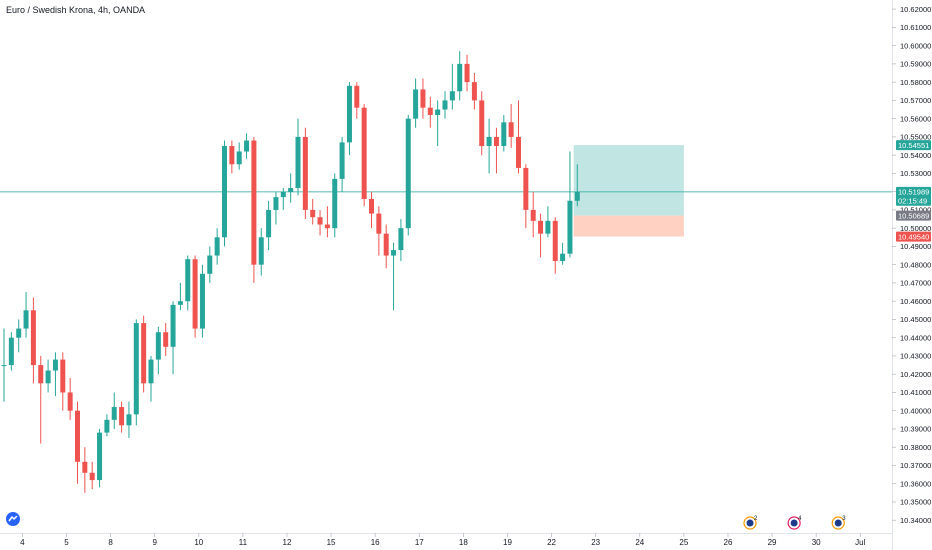  What do you see at coordinates (750, 523) in the screenshot?
I see `event-marker-icon: 2` at bounding box center [750, 523].